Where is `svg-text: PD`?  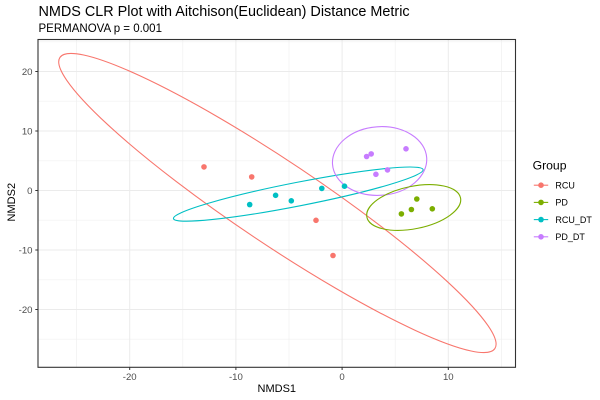 svg-text: PD is located at coordinates (561, 203).